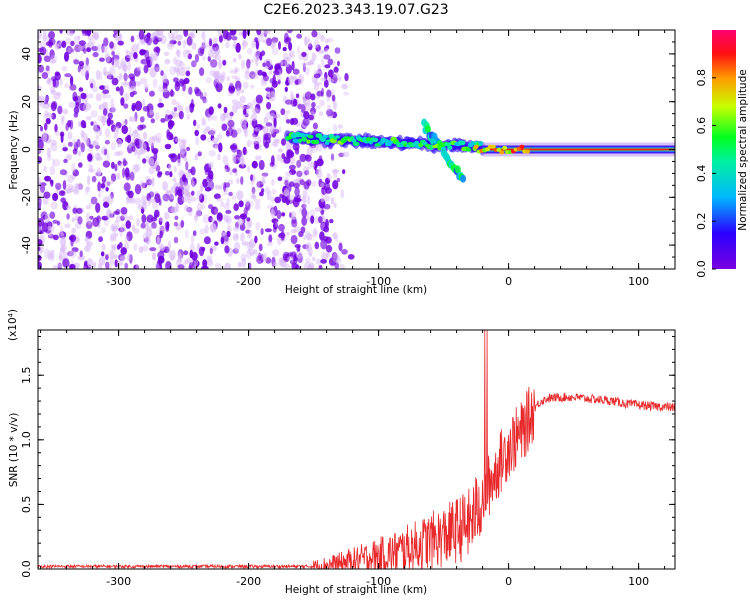  I want to click on spectrogram-band-mark, so click(296, 140).